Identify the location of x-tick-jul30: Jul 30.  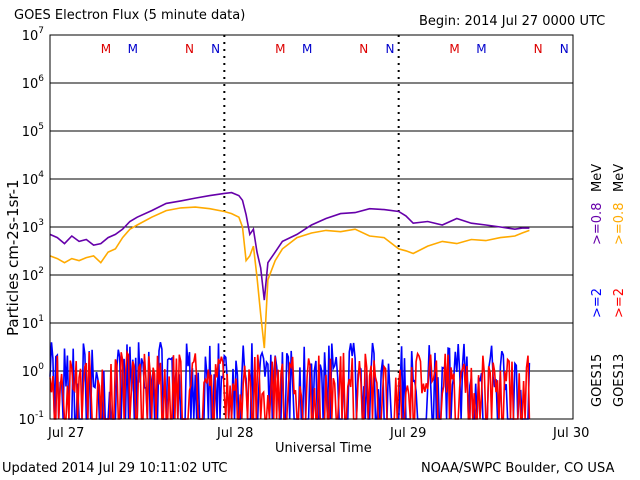
(571, 433).